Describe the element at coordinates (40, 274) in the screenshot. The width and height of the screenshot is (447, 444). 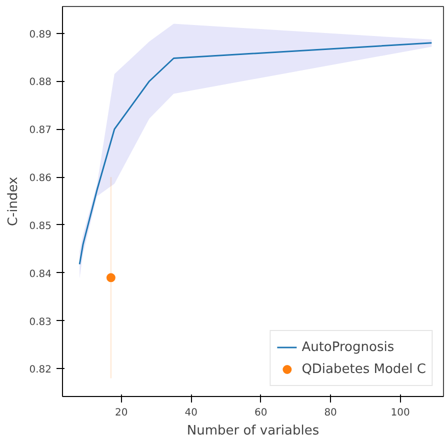
I see `y-tick-label: 0.84` at that location.